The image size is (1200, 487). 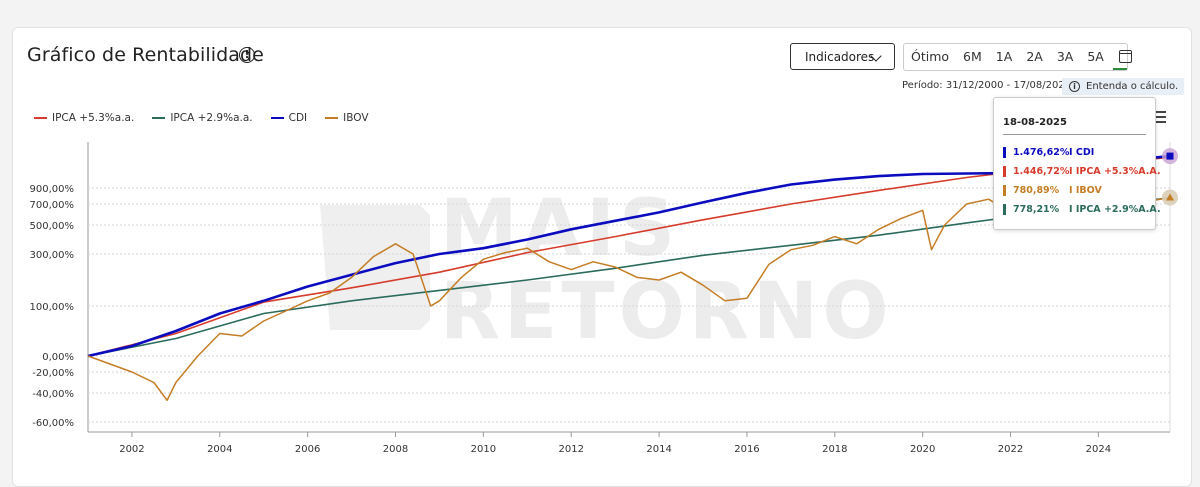 What do you see at coordinates (972, 56) in the screenshot?
I see `period-6m: 6M` at bounding box center [972, 56].